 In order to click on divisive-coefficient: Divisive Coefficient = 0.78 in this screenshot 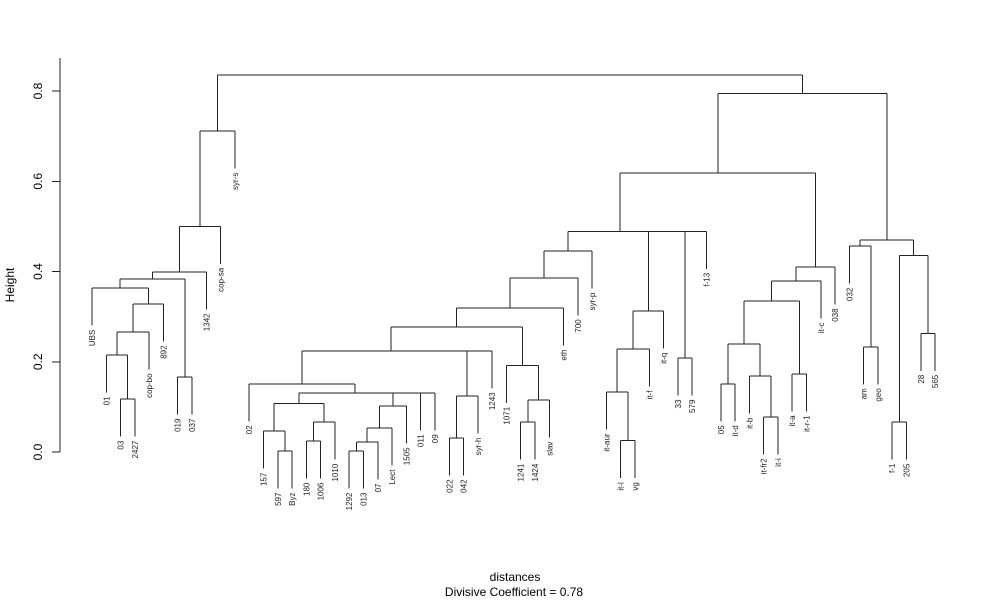, I will do `click(514, 592)`.